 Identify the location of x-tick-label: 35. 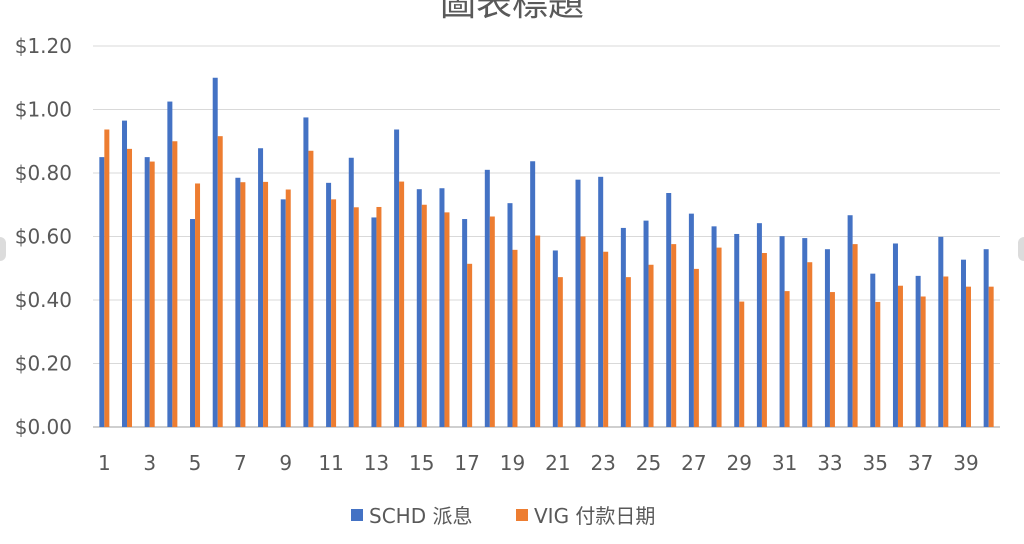
(875, 463).